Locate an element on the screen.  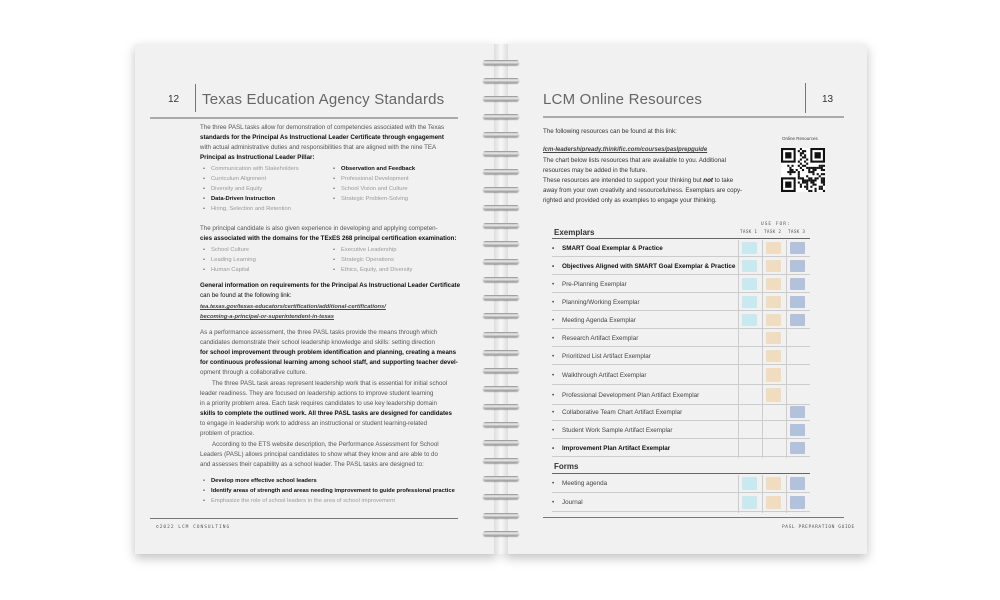
forms-heading: Forms is located at coordinates (566, 466).